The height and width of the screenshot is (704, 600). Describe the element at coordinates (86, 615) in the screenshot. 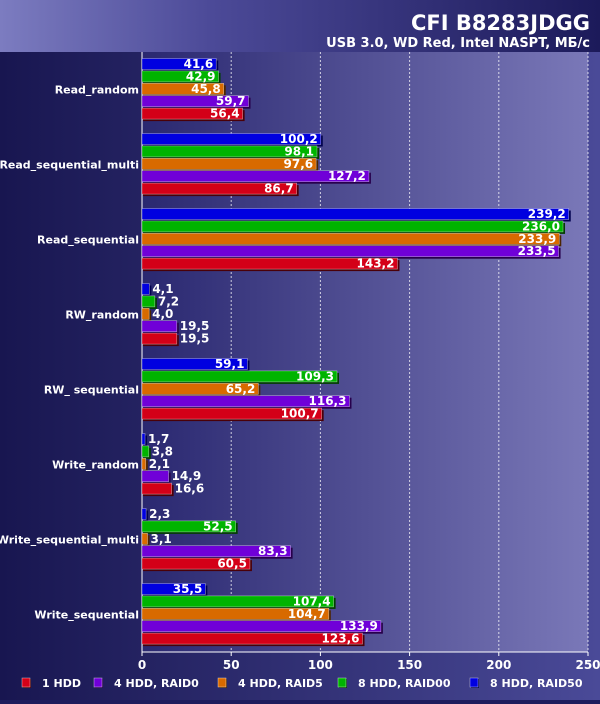

I see `category-label: Write_sequential` at that location.